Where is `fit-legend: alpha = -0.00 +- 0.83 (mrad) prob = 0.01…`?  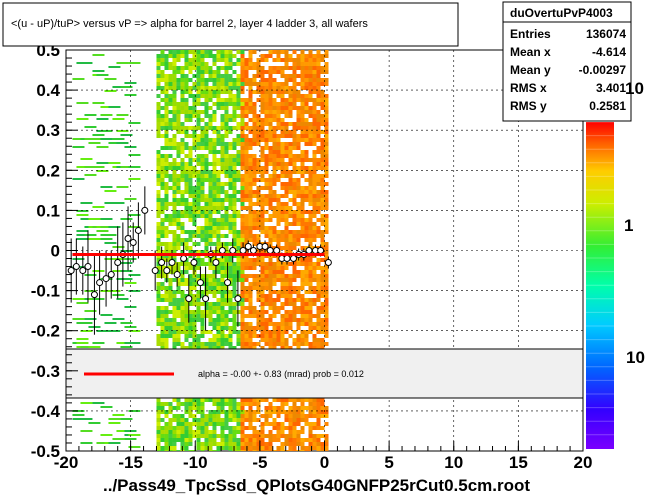 fit-legend: alpha = -0.00 +- 0.83 (mrad) prob = 0.01… is located at coordinates (324, 373).